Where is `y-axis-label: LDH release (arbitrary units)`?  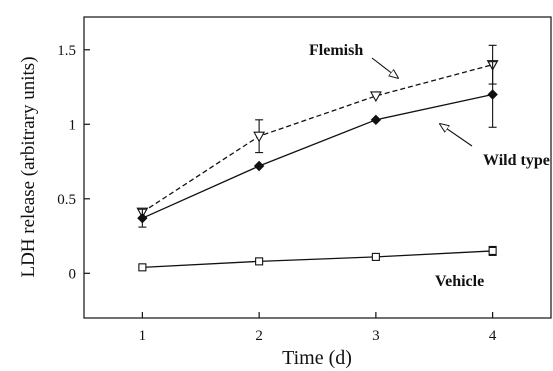
y-axis-label: LDH release (arbitrary units) is located at coordinates (28, 166).